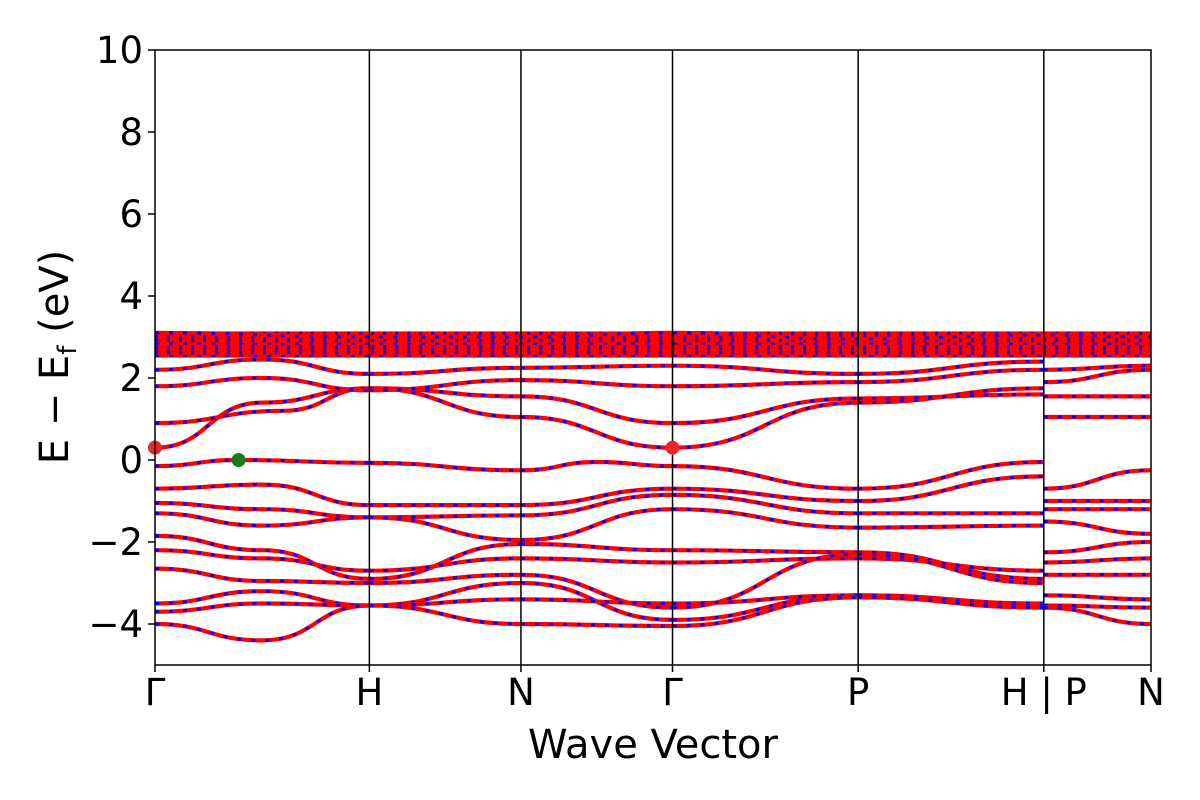  I want to click on y-tick-label: −2, so click(115, 542).